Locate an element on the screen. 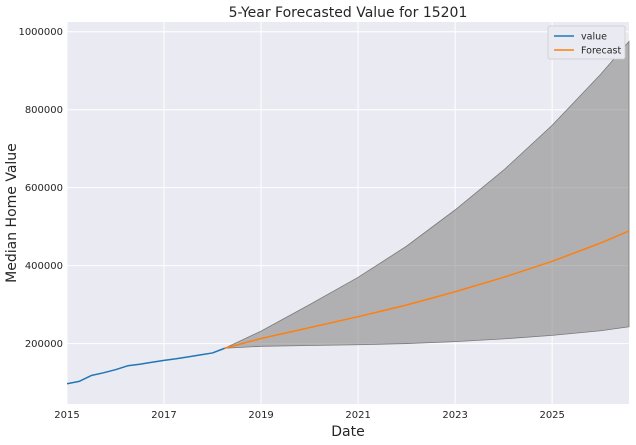  y-axis-label: Median Home Value is located at coordinates (12, 213).